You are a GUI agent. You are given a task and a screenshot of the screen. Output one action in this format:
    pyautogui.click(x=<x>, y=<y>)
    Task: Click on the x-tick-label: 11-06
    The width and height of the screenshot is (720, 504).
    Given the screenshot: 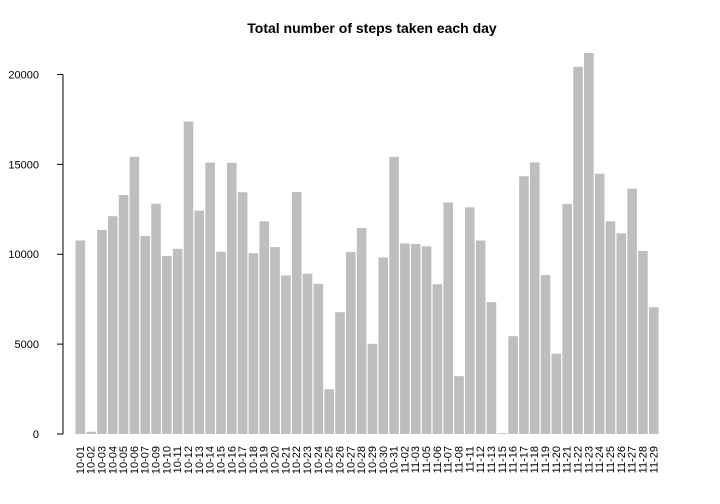 What is the action you would take?
    pyautogui.click(x=438, y=459)
    